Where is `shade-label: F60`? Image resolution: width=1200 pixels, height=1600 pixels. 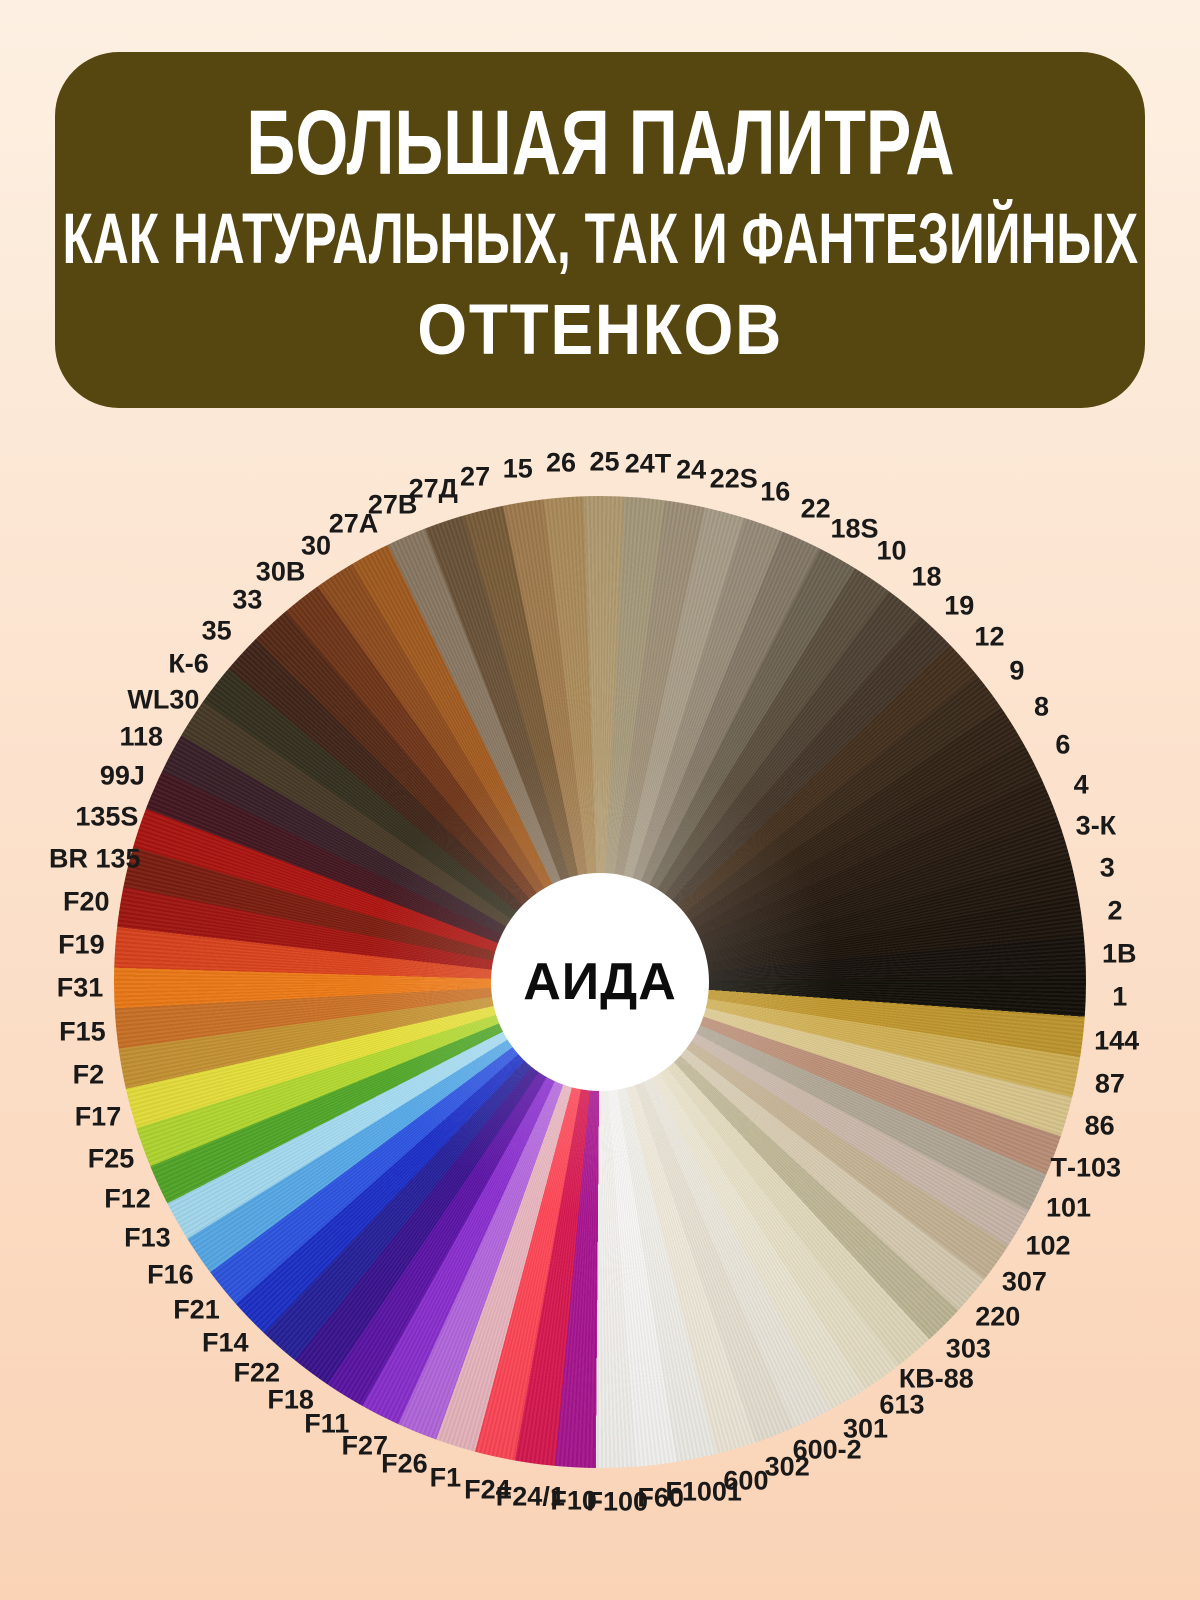 shade-label: F60 is located at coordinates (660, 1497).